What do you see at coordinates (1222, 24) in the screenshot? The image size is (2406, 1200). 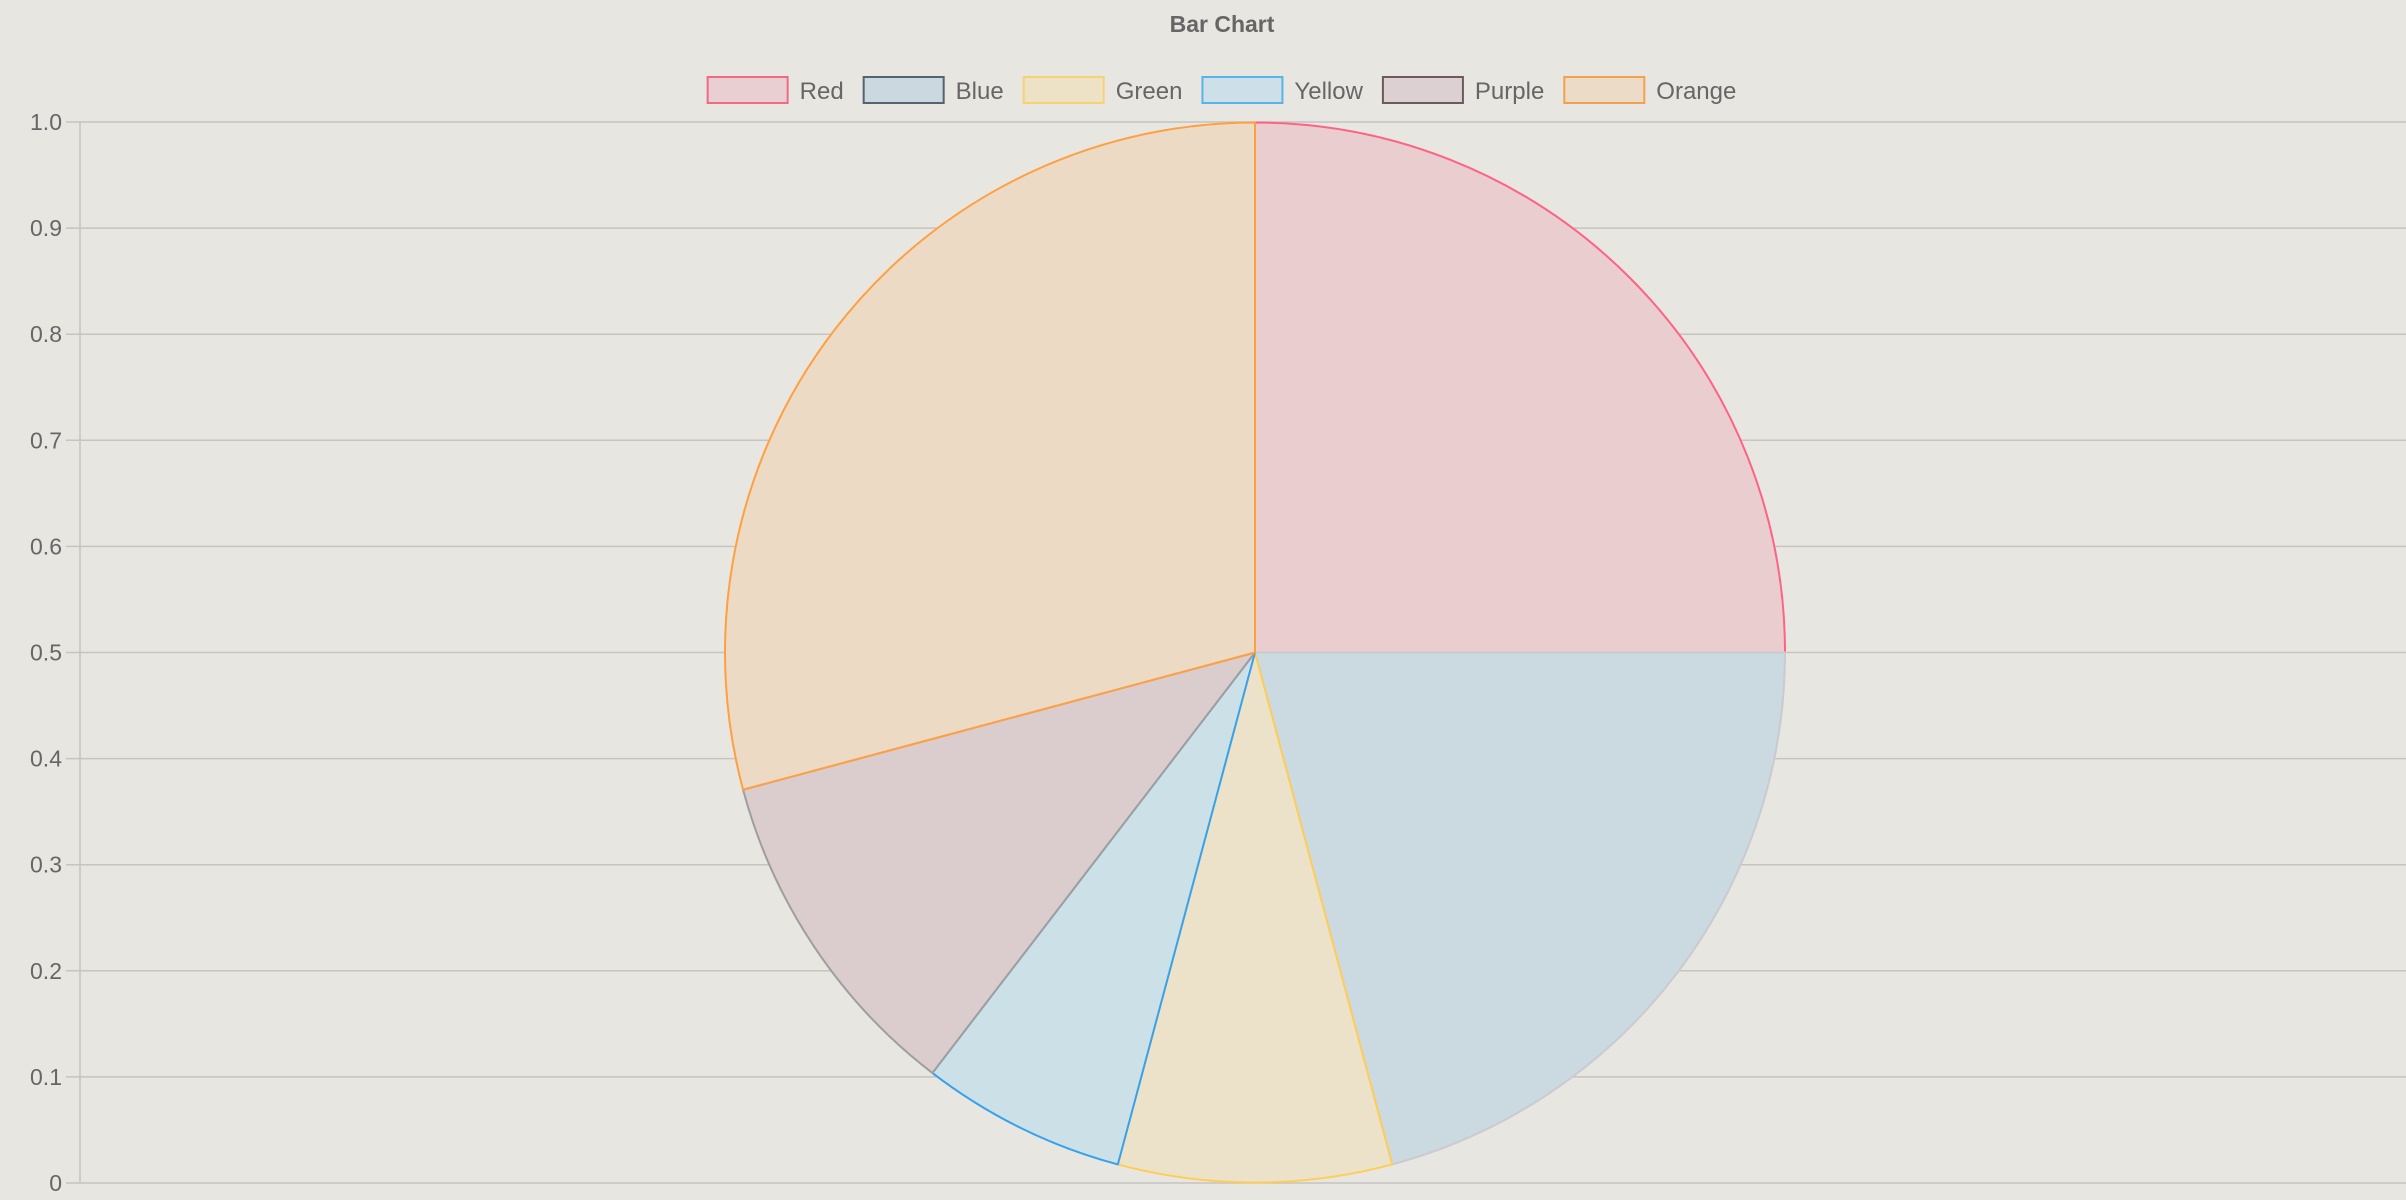 I see `chart-title: Bar Chart` at bounding box center [1222, 24].